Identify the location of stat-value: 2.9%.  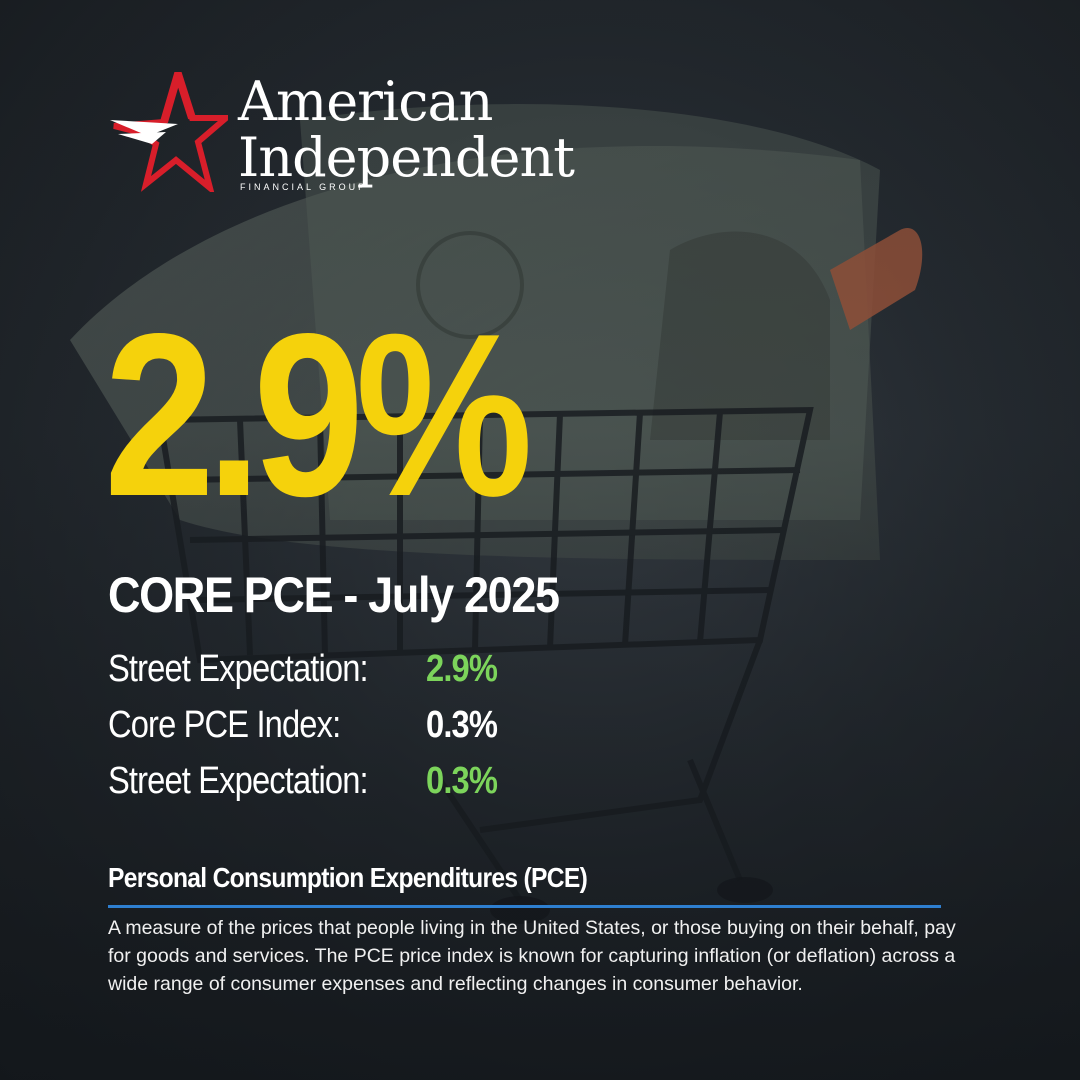
(462, 669).